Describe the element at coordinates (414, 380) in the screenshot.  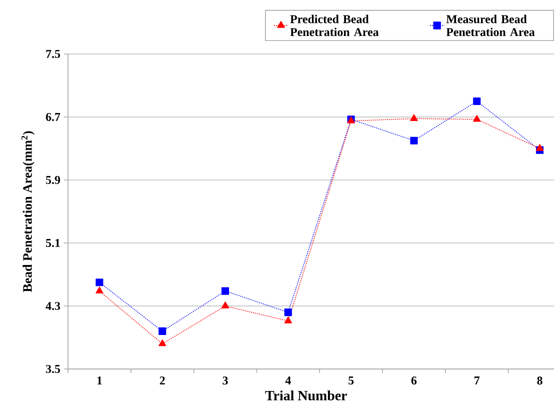
I see `x-tick-label: 6` at that location.